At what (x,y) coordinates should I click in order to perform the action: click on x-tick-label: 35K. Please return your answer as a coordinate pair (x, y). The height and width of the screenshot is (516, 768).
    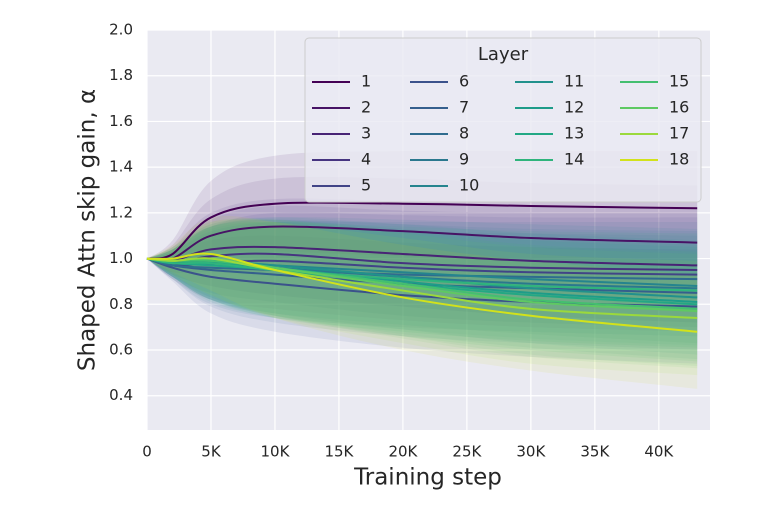
    Looking at the image, I should click on (595, 452).